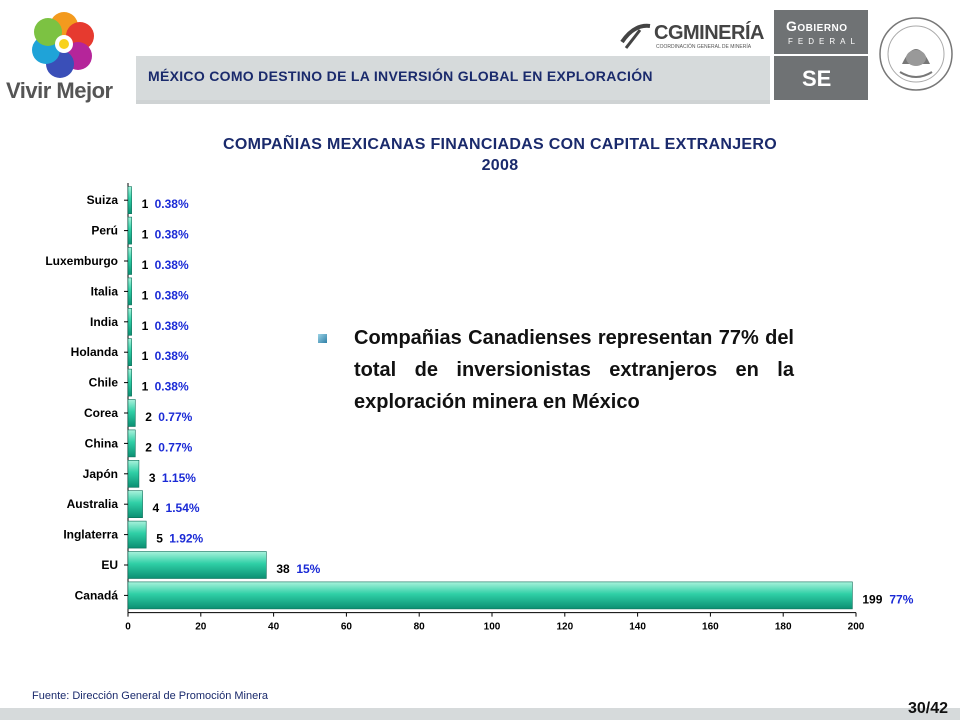  I want to click on value-label: 5, so click(159, 539).